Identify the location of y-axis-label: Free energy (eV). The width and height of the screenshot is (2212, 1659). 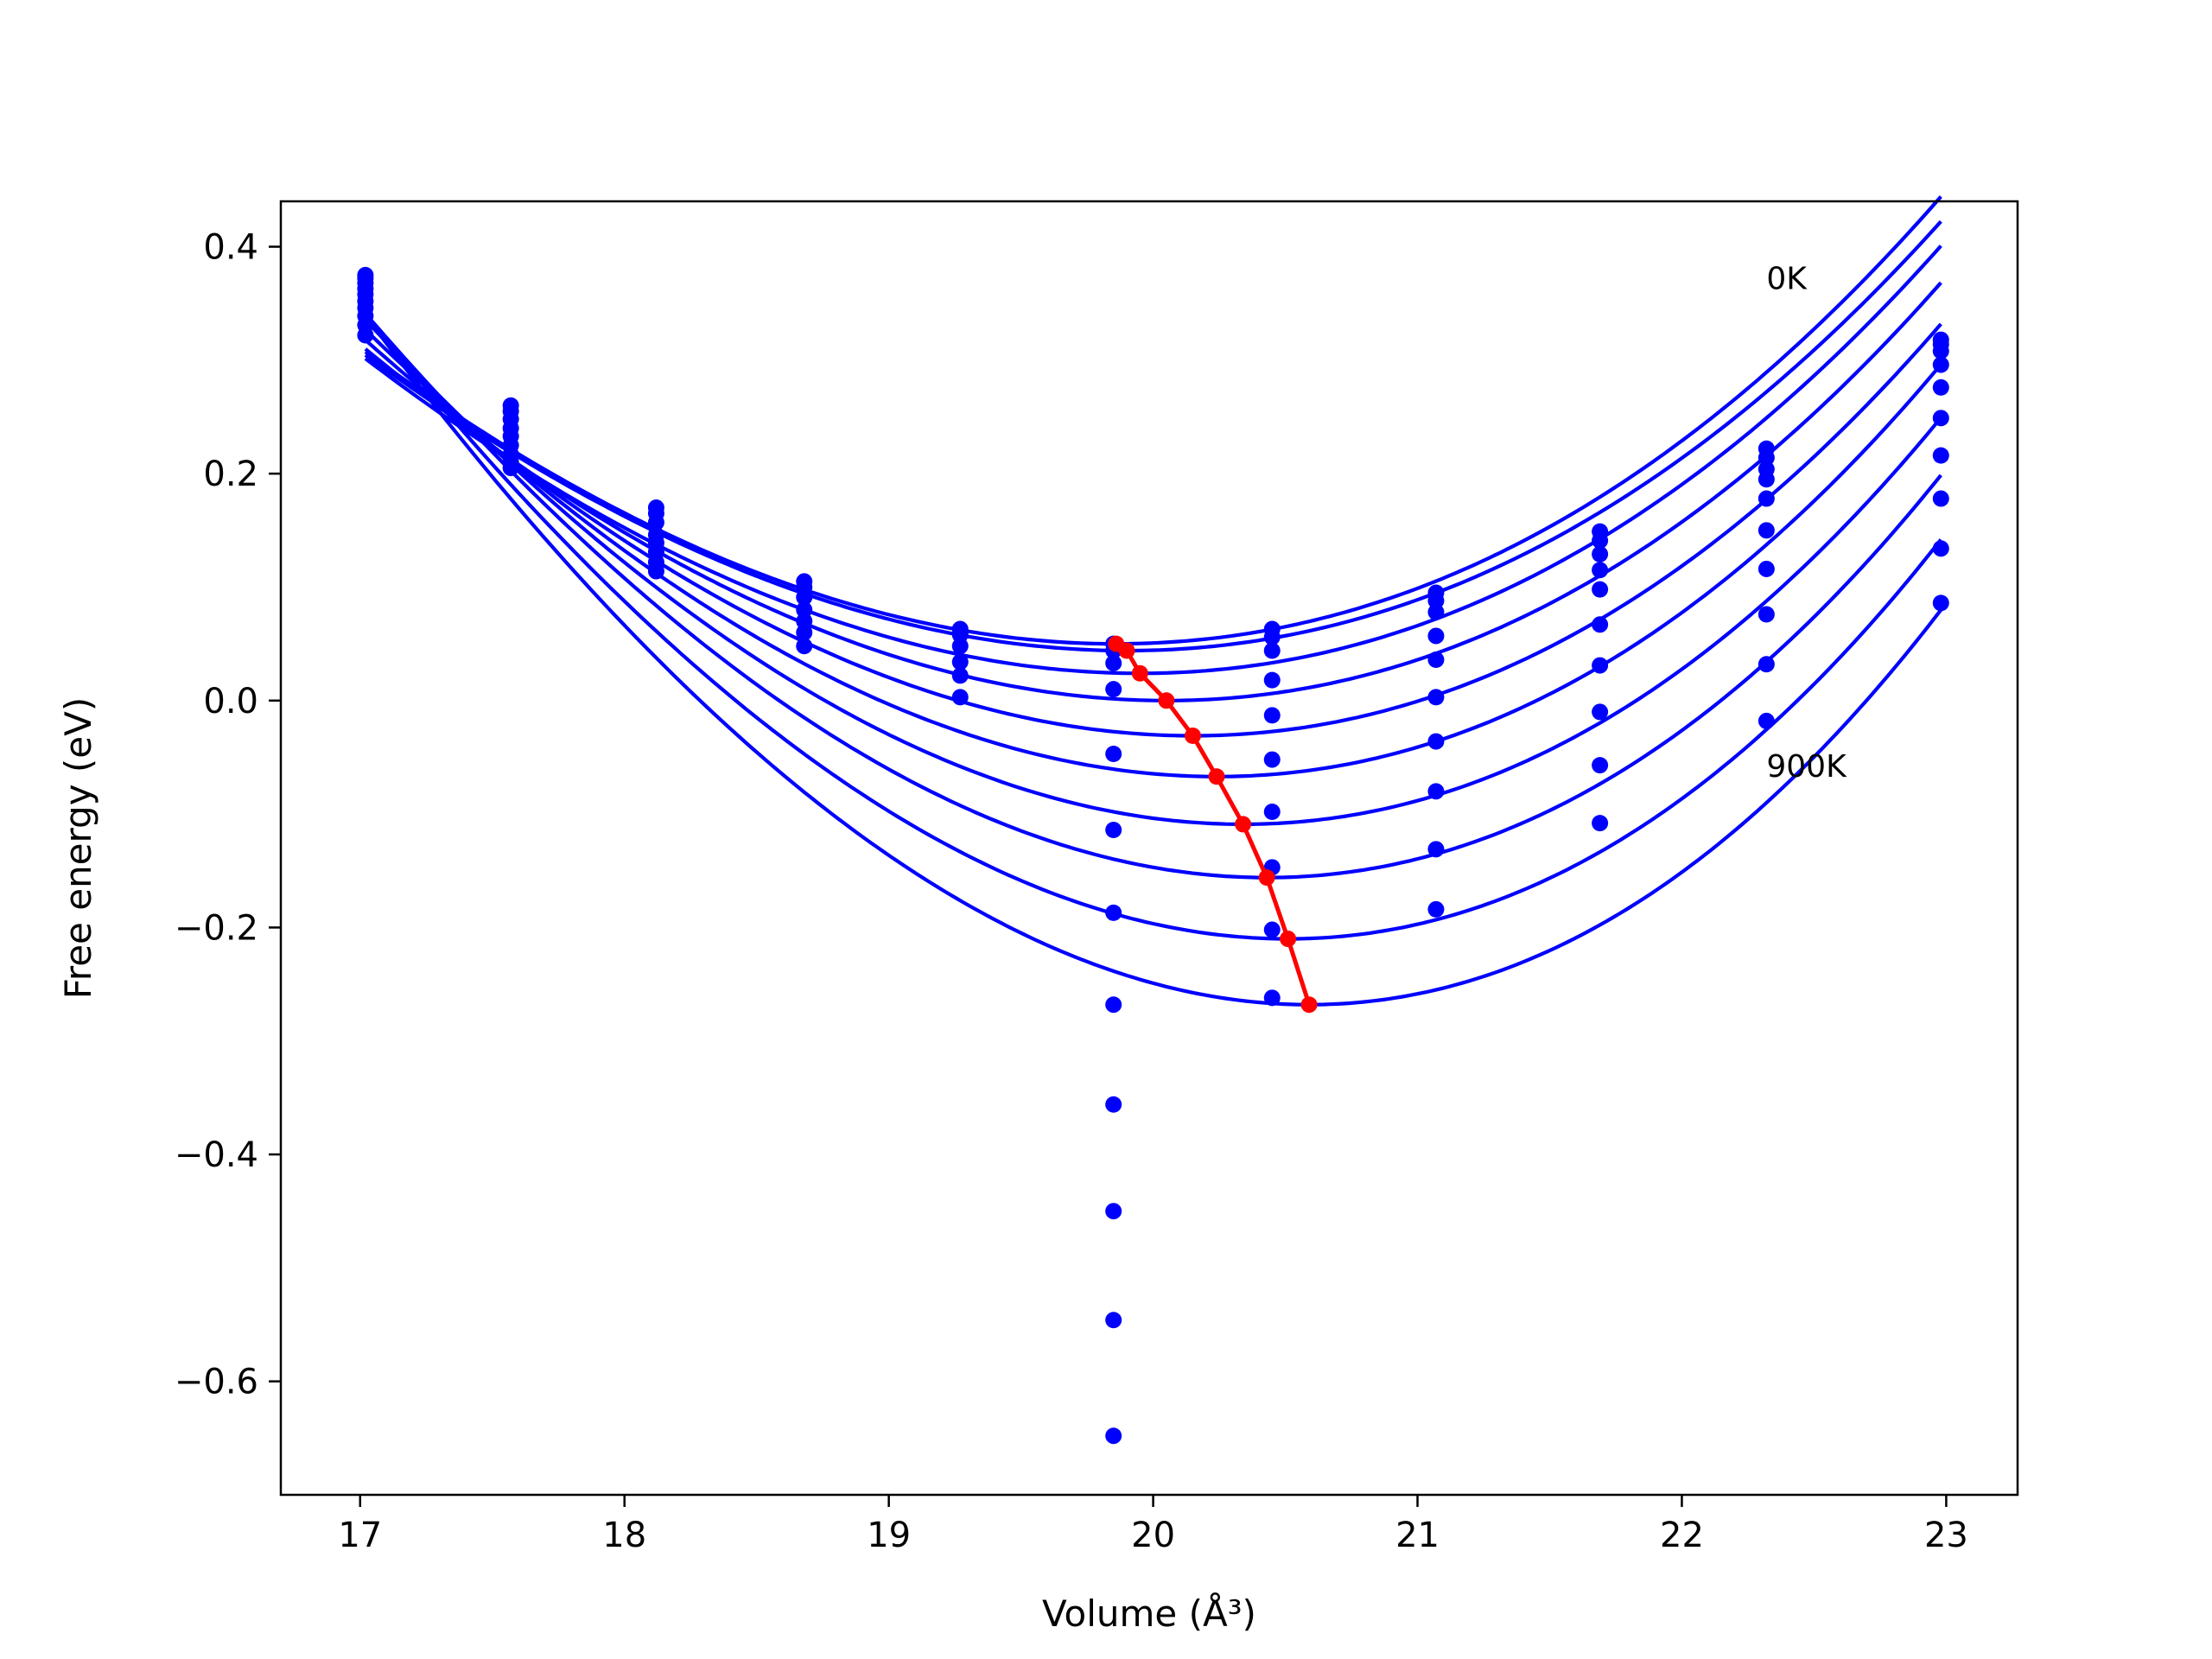
(78, 848).